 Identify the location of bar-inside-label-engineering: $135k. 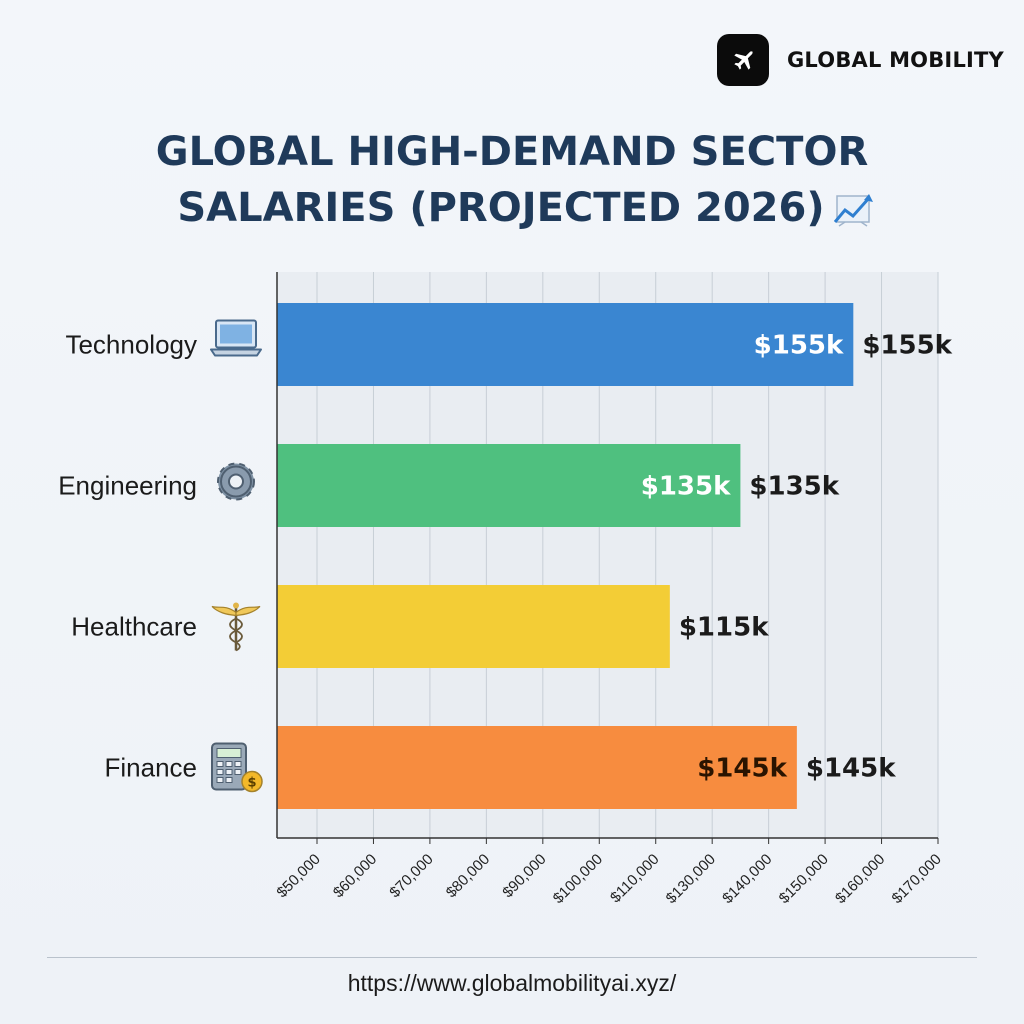
(686, 487).